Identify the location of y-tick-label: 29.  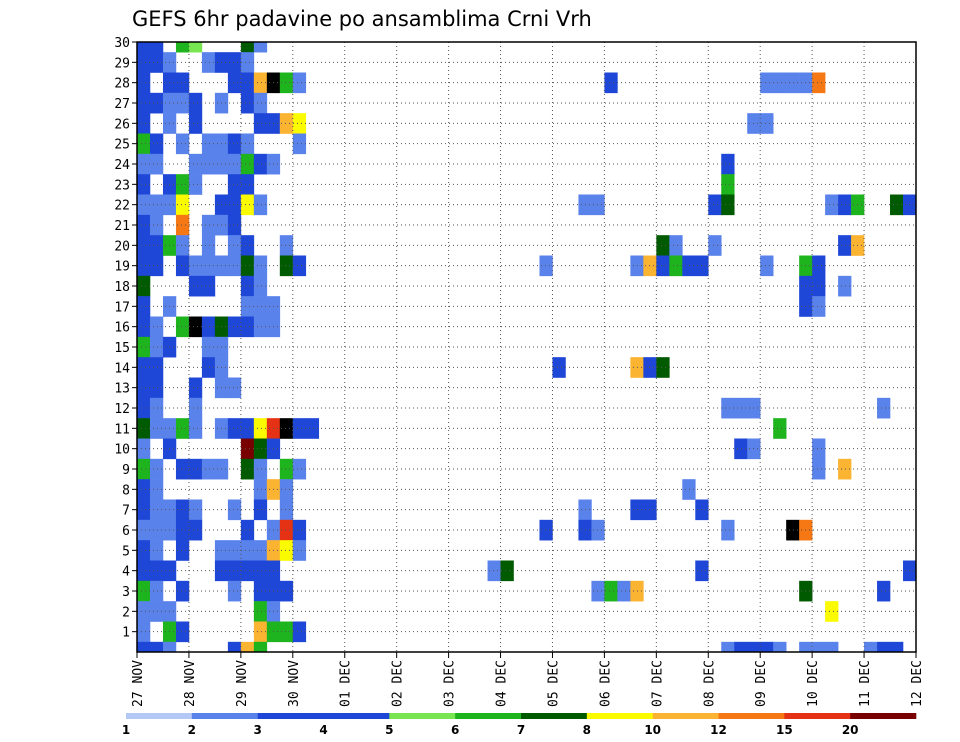
(122, 63).